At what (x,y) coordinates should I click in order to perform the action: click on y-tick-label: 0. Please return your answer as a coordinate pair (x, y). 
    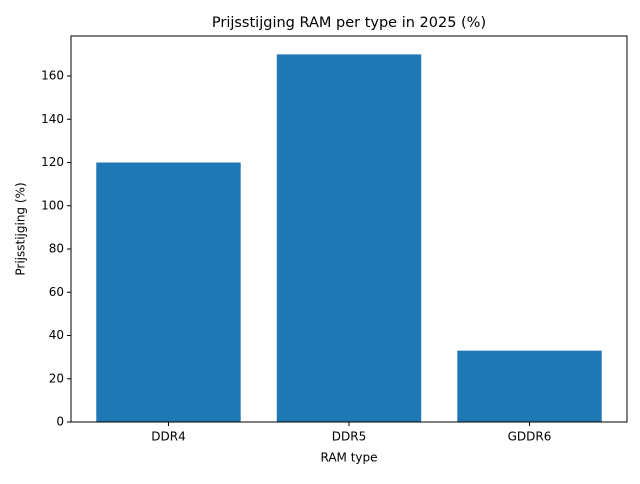
    Looking at the image, I should click on (60, 422).